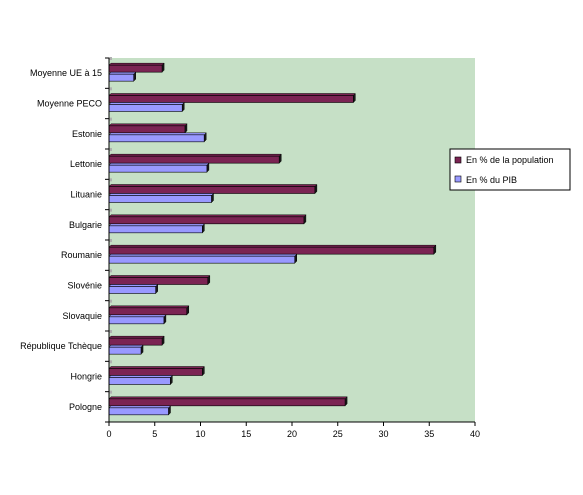 This screenshot has height=495, width=583. I want to click on category-label: Slovaquie, so click(82, 316).